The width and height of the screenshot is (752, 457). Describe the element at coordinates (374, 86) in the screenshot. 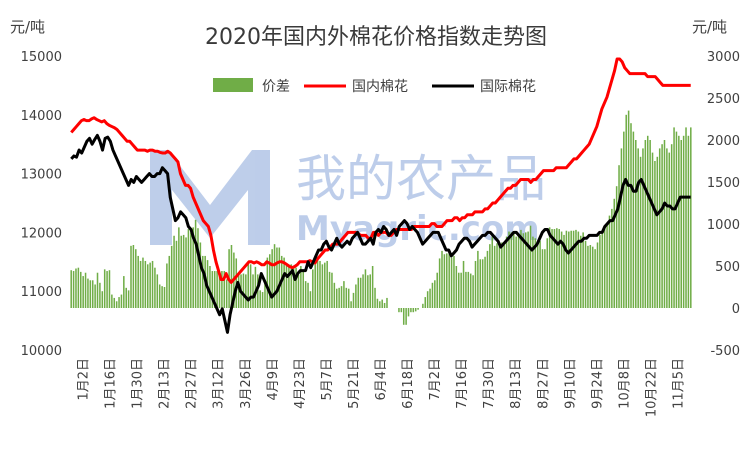

I see `legend: 价差 国内棉花 国际棉花` at that location.